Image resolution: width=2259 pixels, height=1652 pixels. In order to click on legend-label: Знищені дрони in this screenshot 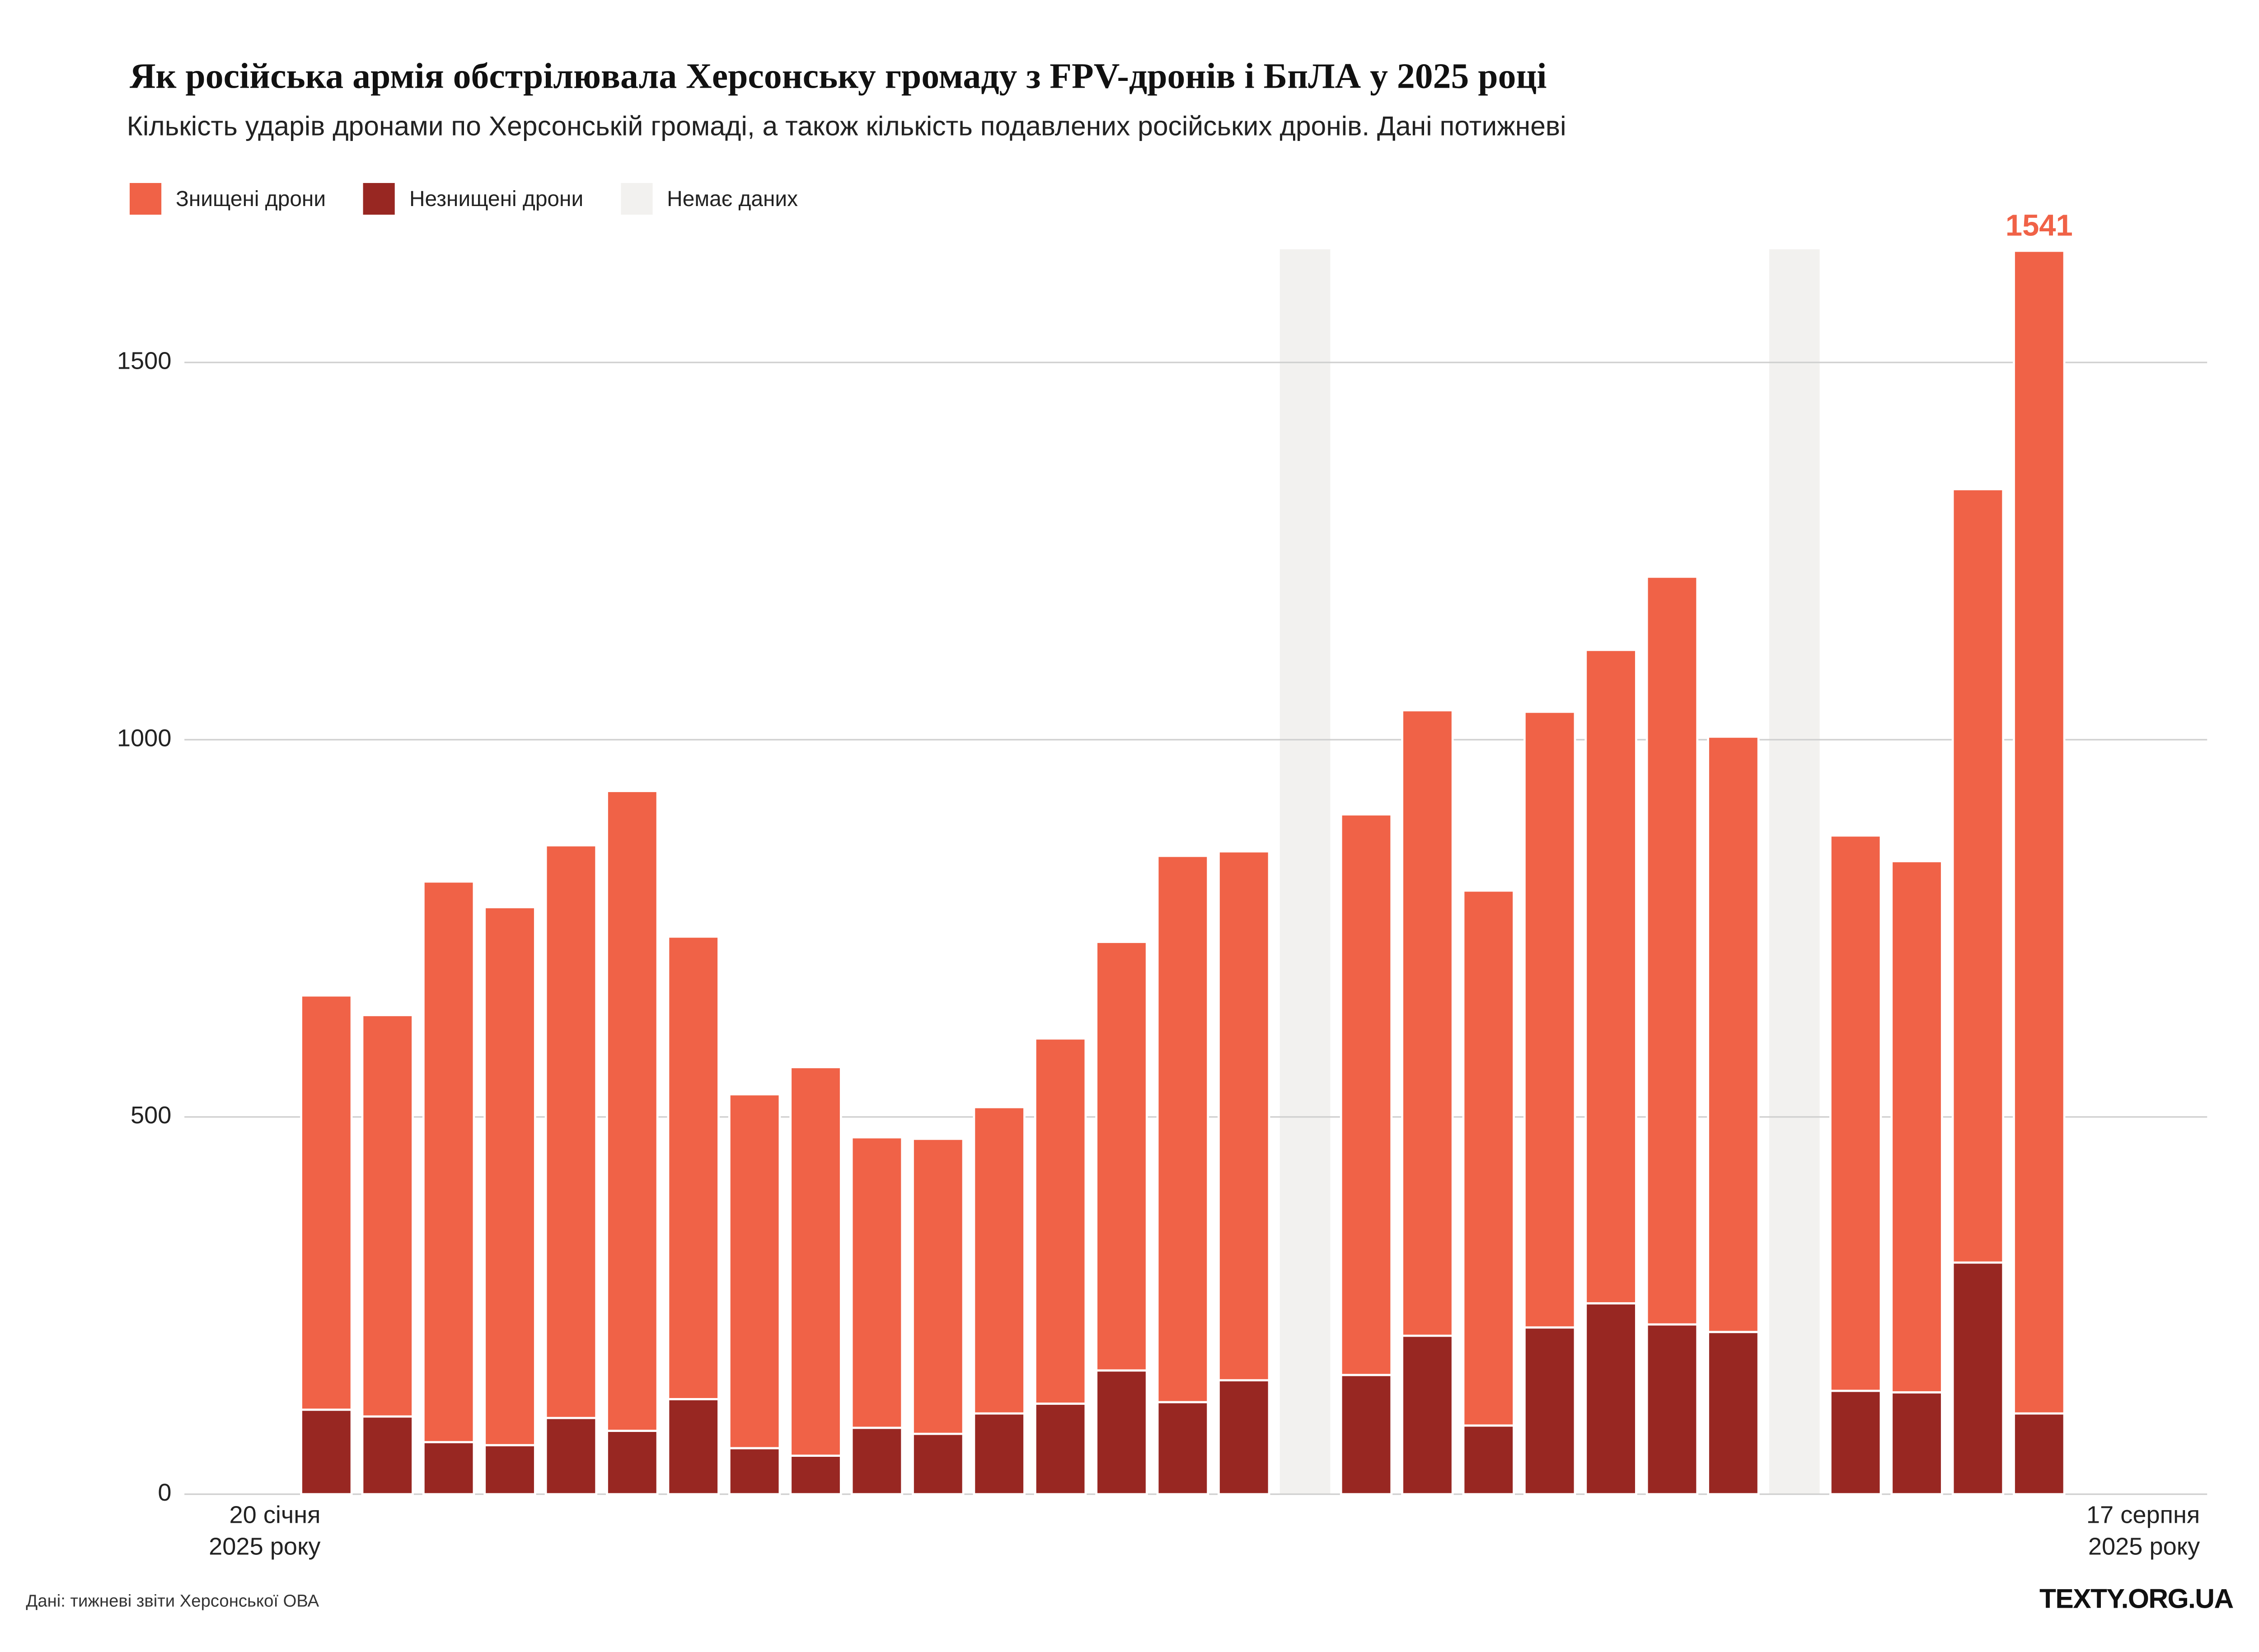, I will do `click(251, 198)`.